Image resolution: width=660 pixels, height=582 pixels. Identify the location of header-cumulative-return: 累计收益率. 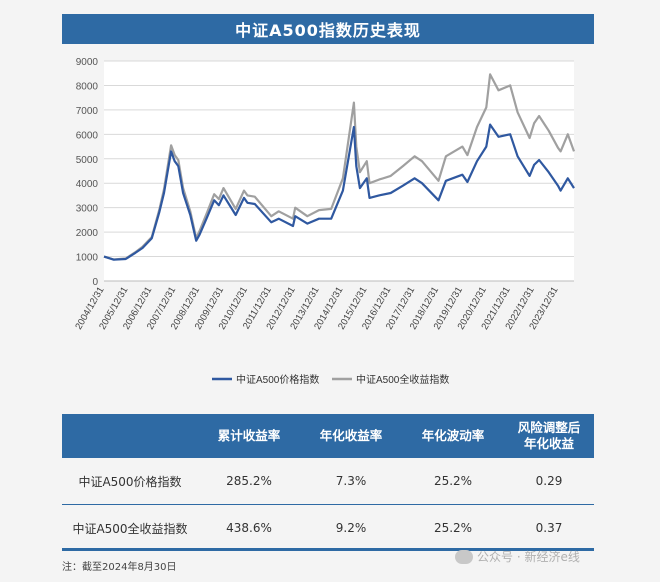
(249, 435).